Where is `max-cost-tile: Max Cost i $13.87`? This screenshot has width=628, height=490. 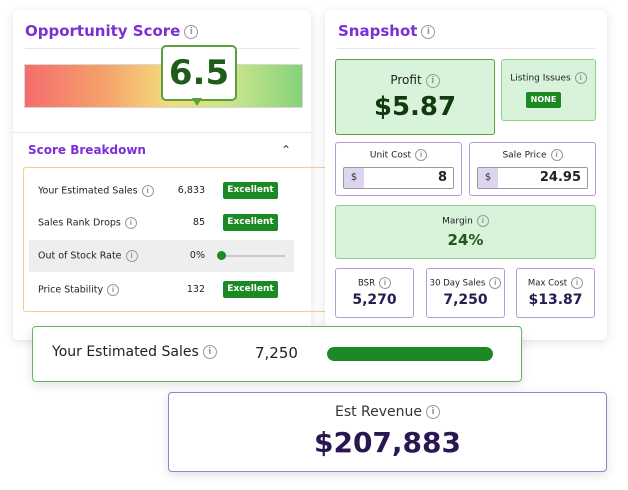
max-cost-tile: Max Cost i $13.87 is located at coordinates (555, 293).